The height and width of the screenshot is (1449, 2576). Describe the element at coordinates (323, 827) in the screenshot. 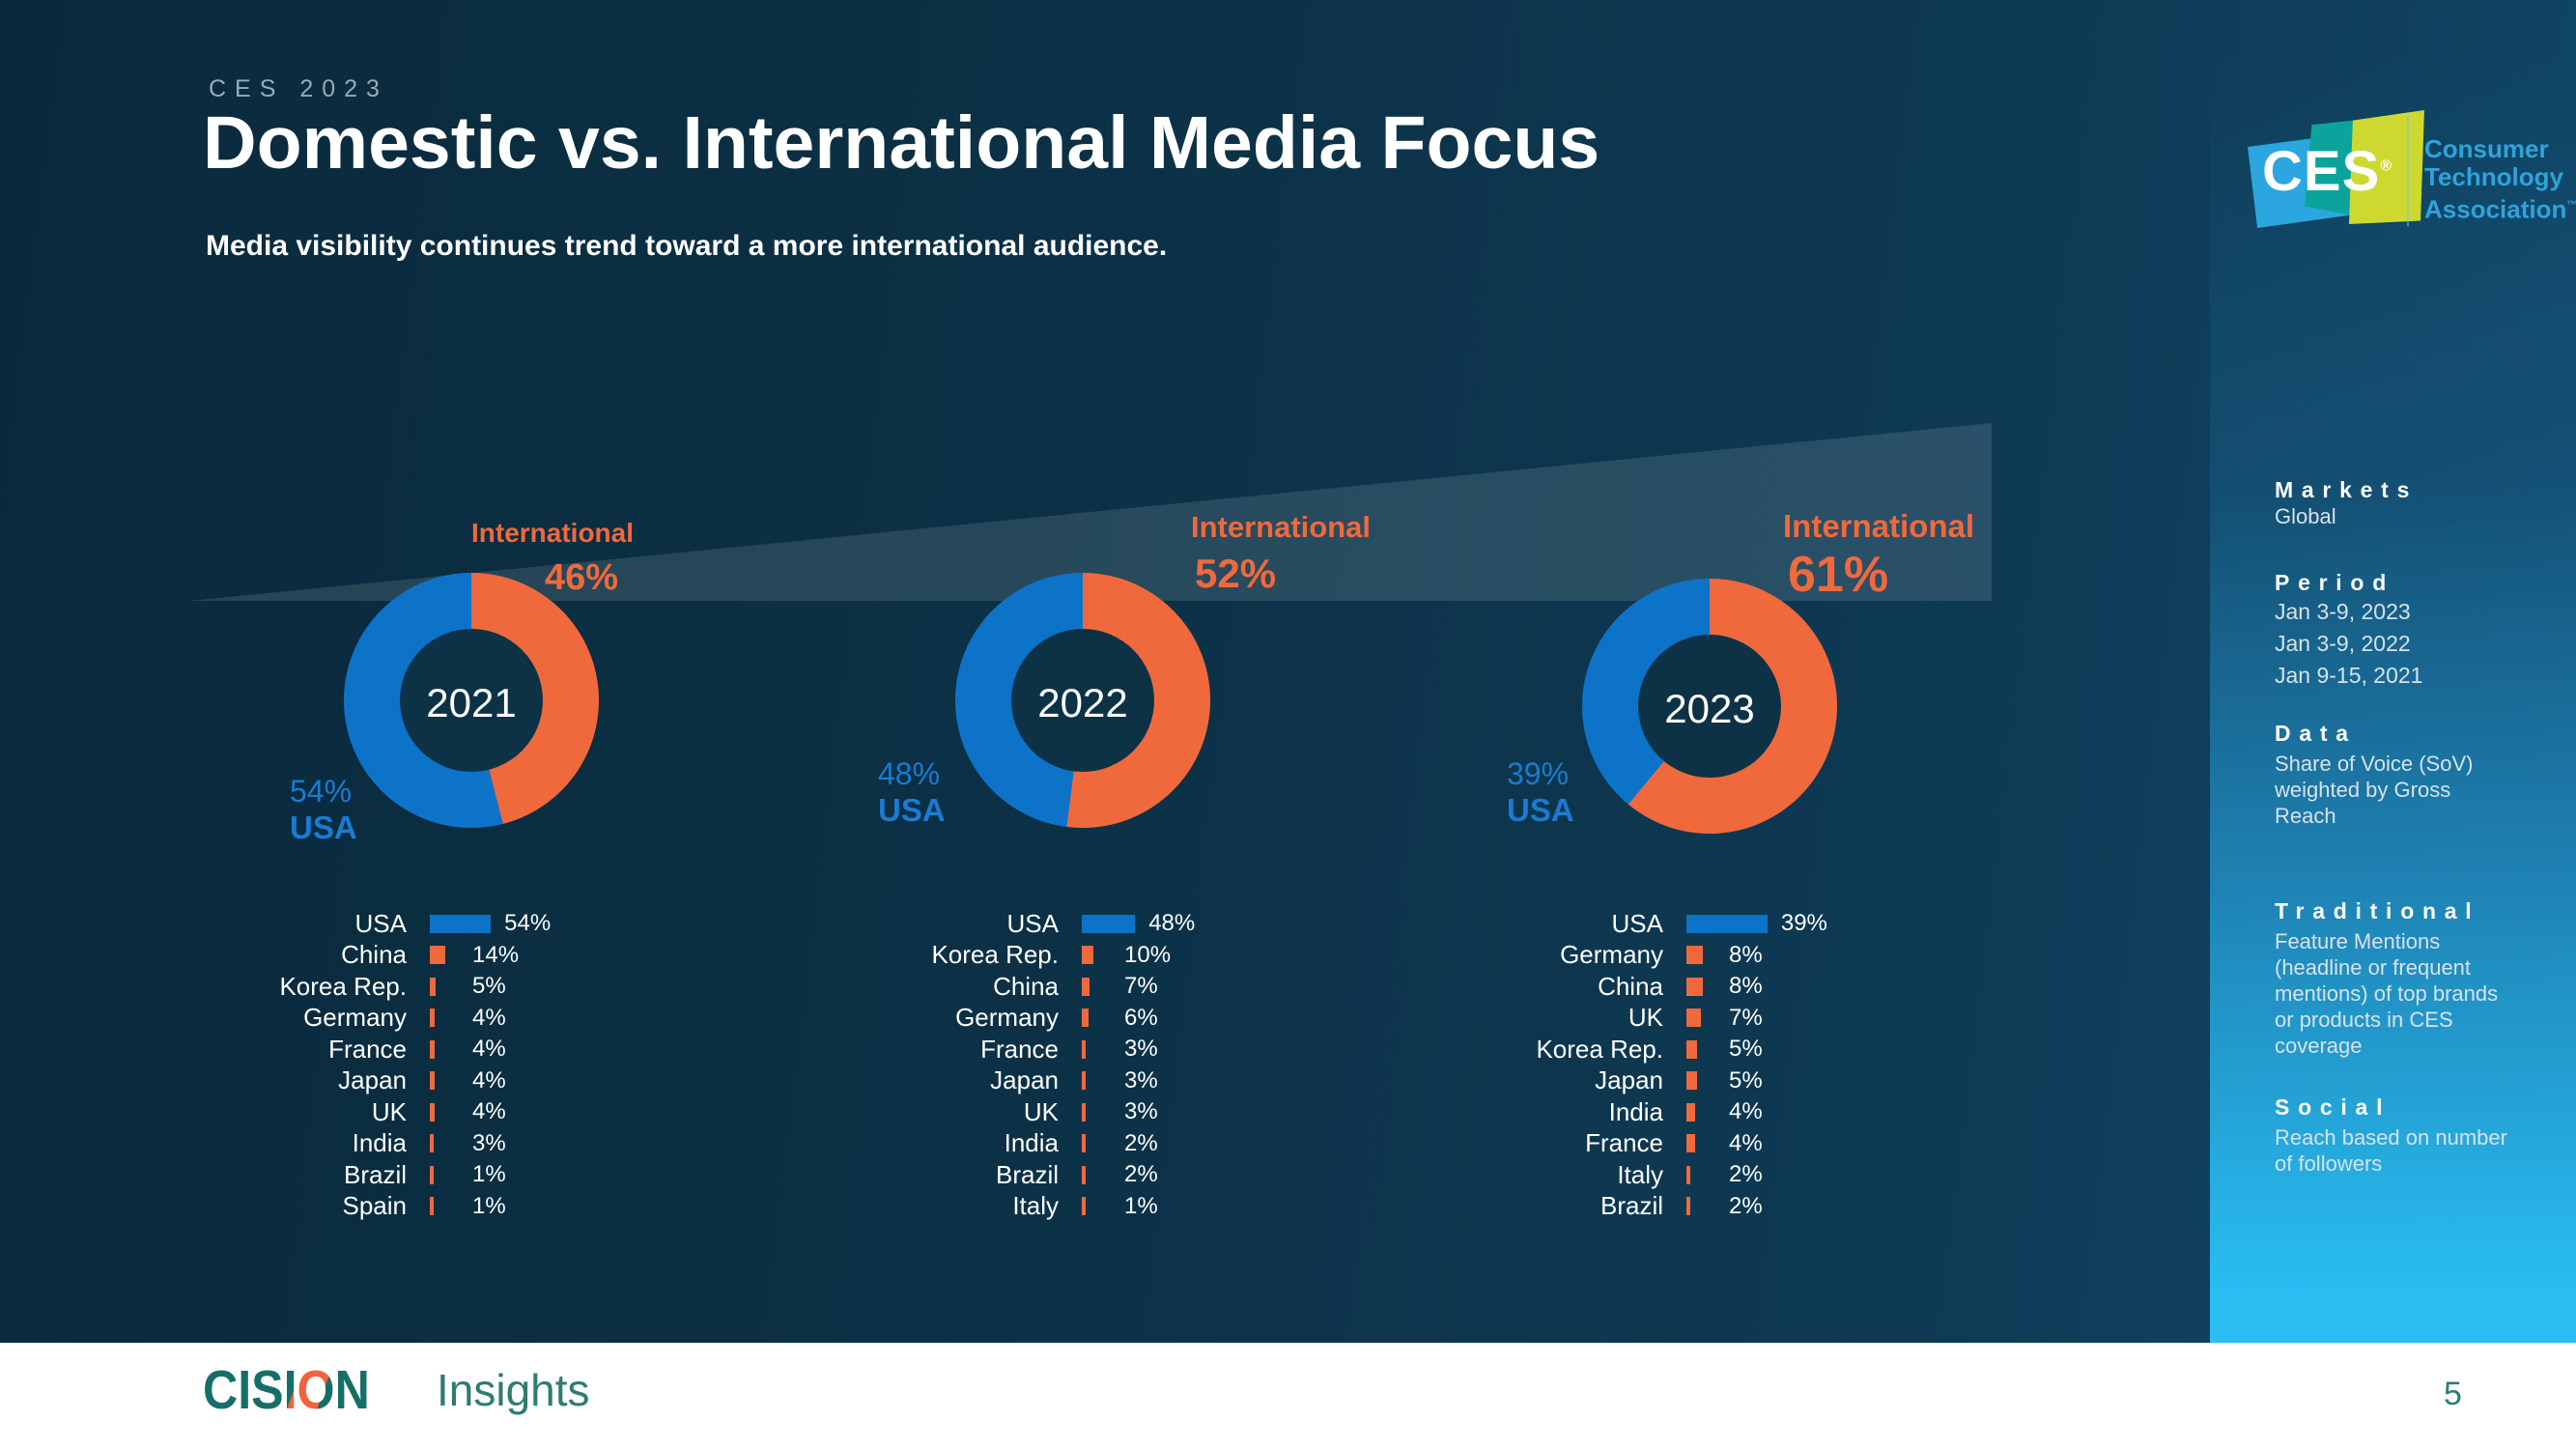

I see `usa-word-2021: USA` at that location.